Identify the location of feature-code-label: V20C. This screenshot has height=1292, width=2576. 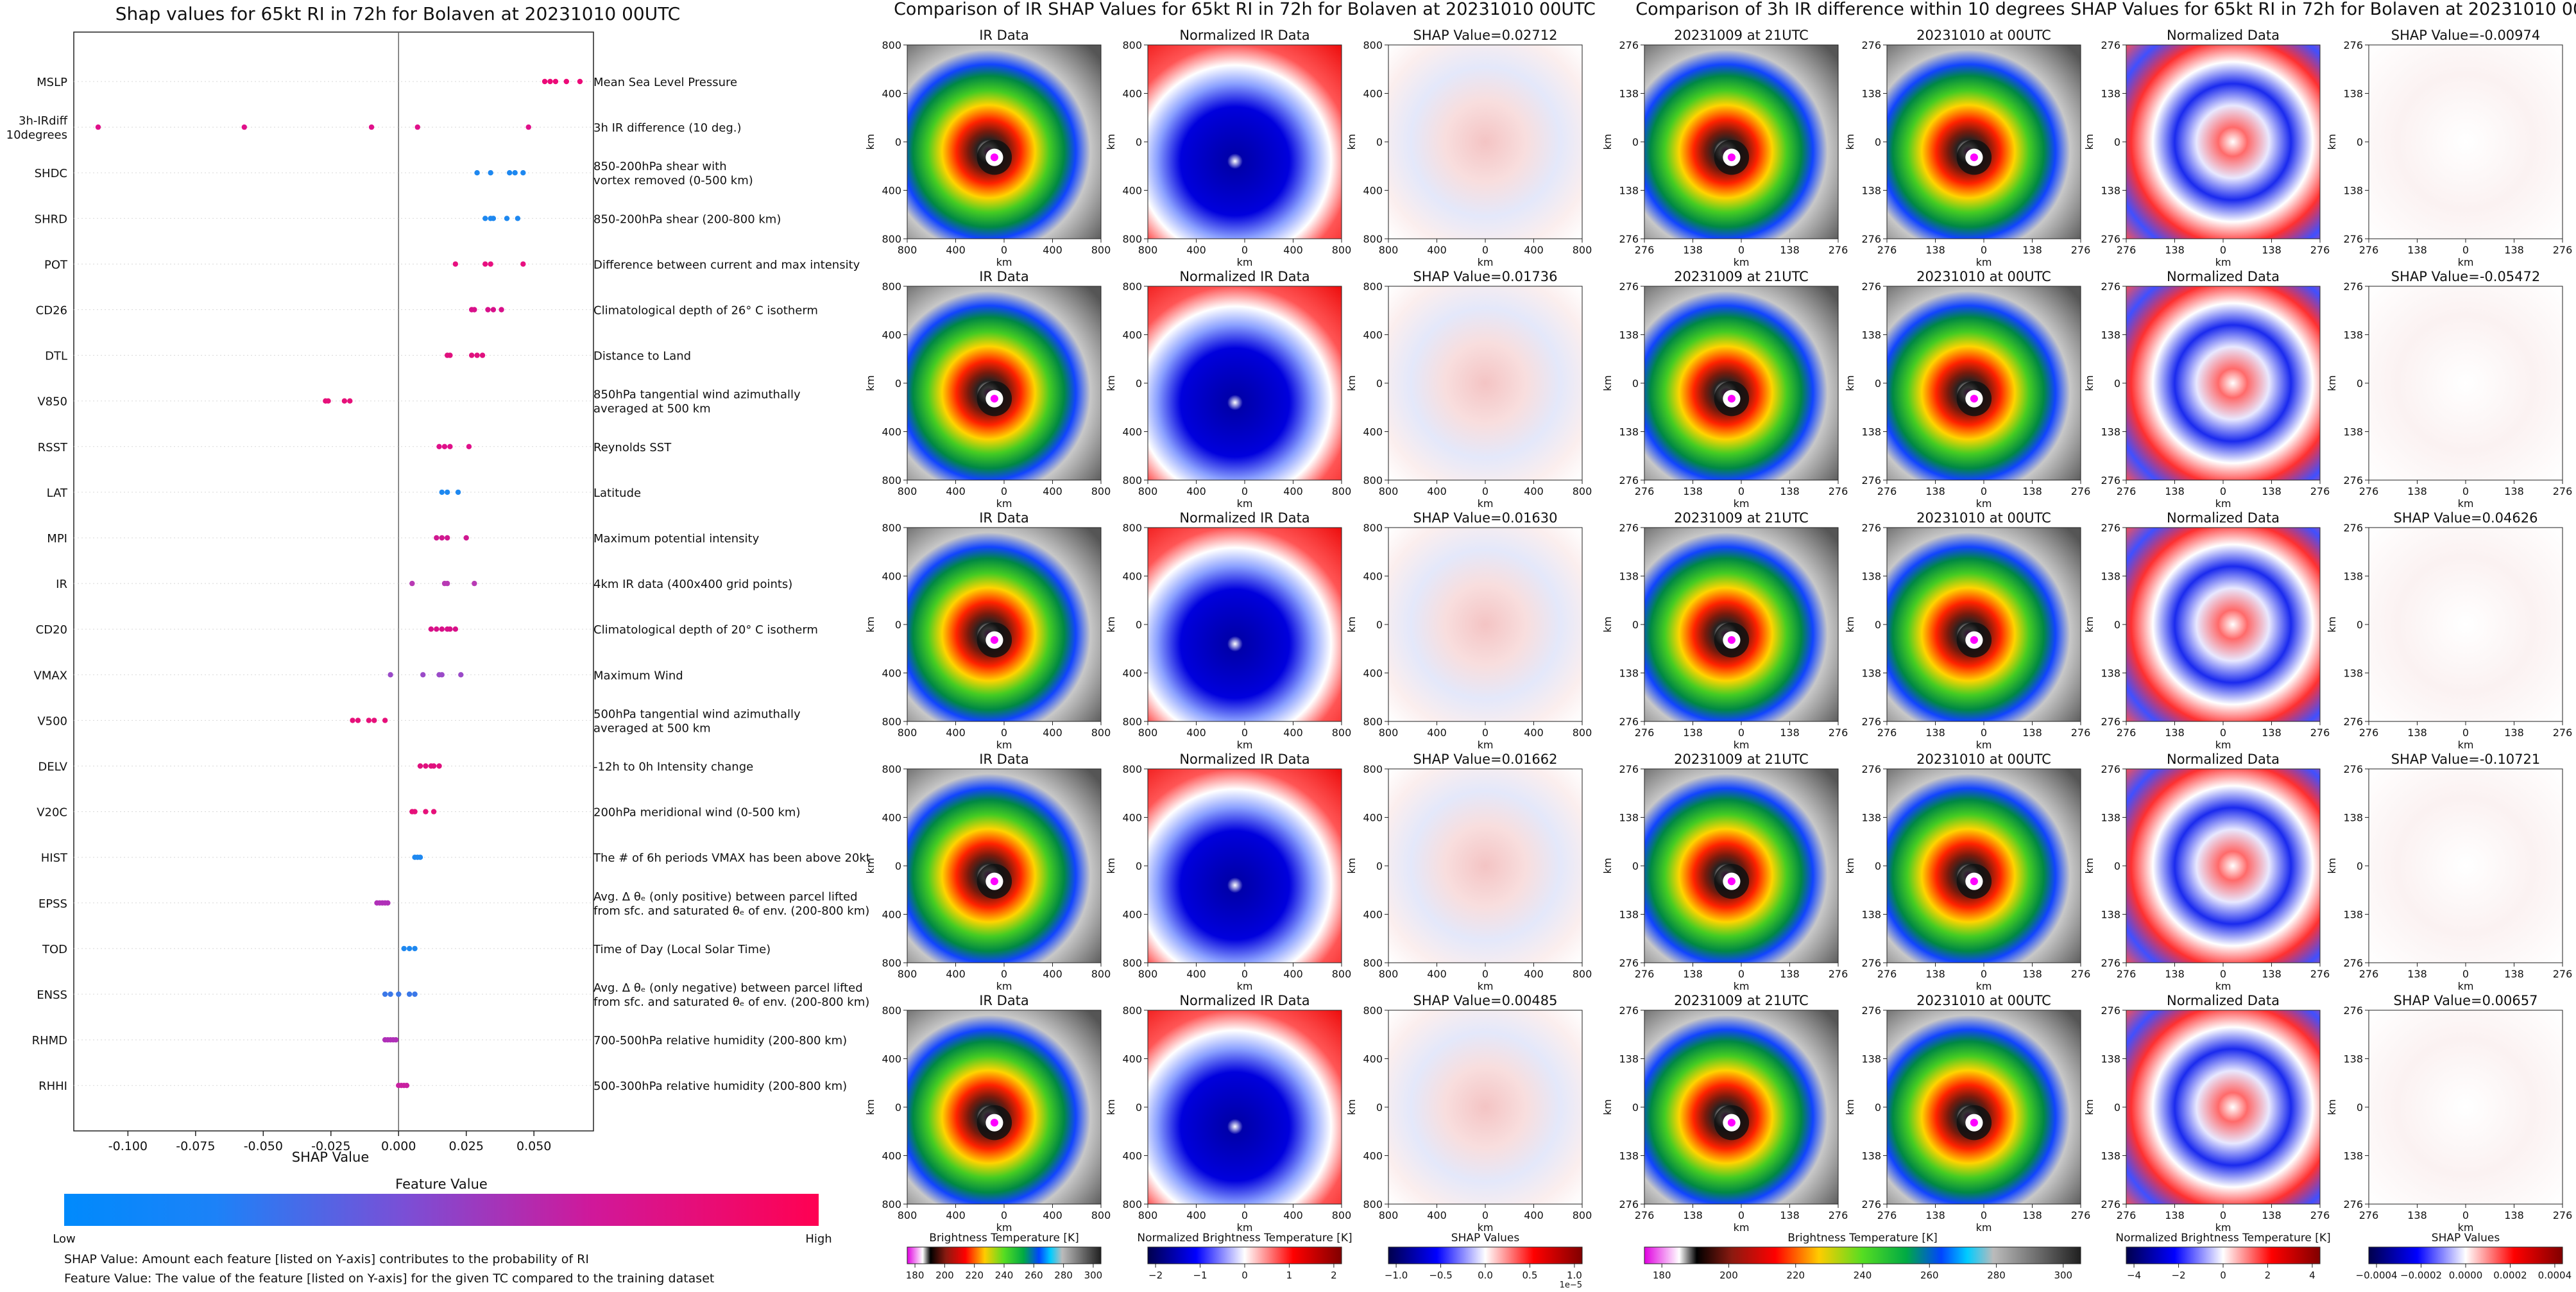
(52, 813).